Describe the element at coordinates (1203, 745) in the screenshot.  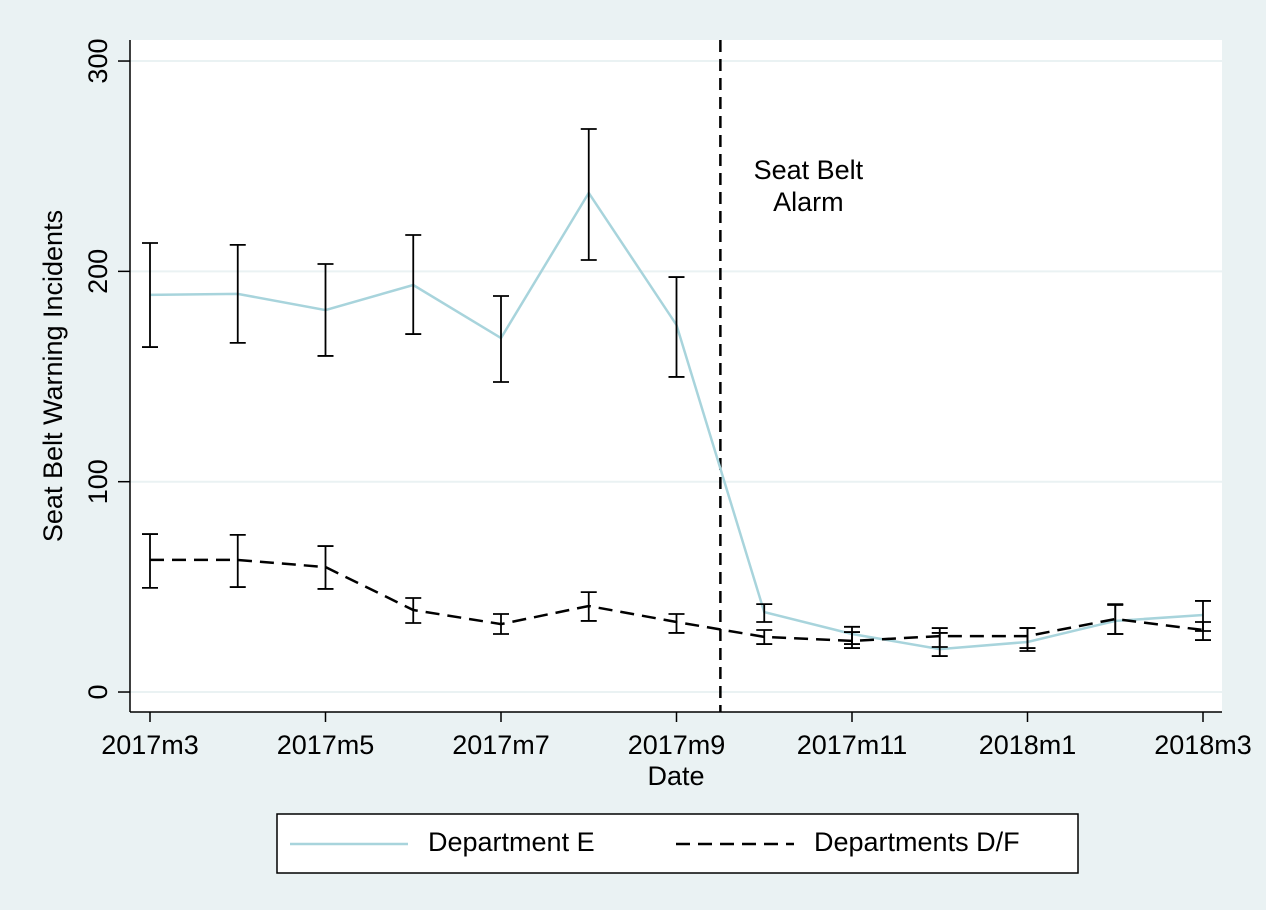
I see `x-tick-label: 2018m3` at that location.